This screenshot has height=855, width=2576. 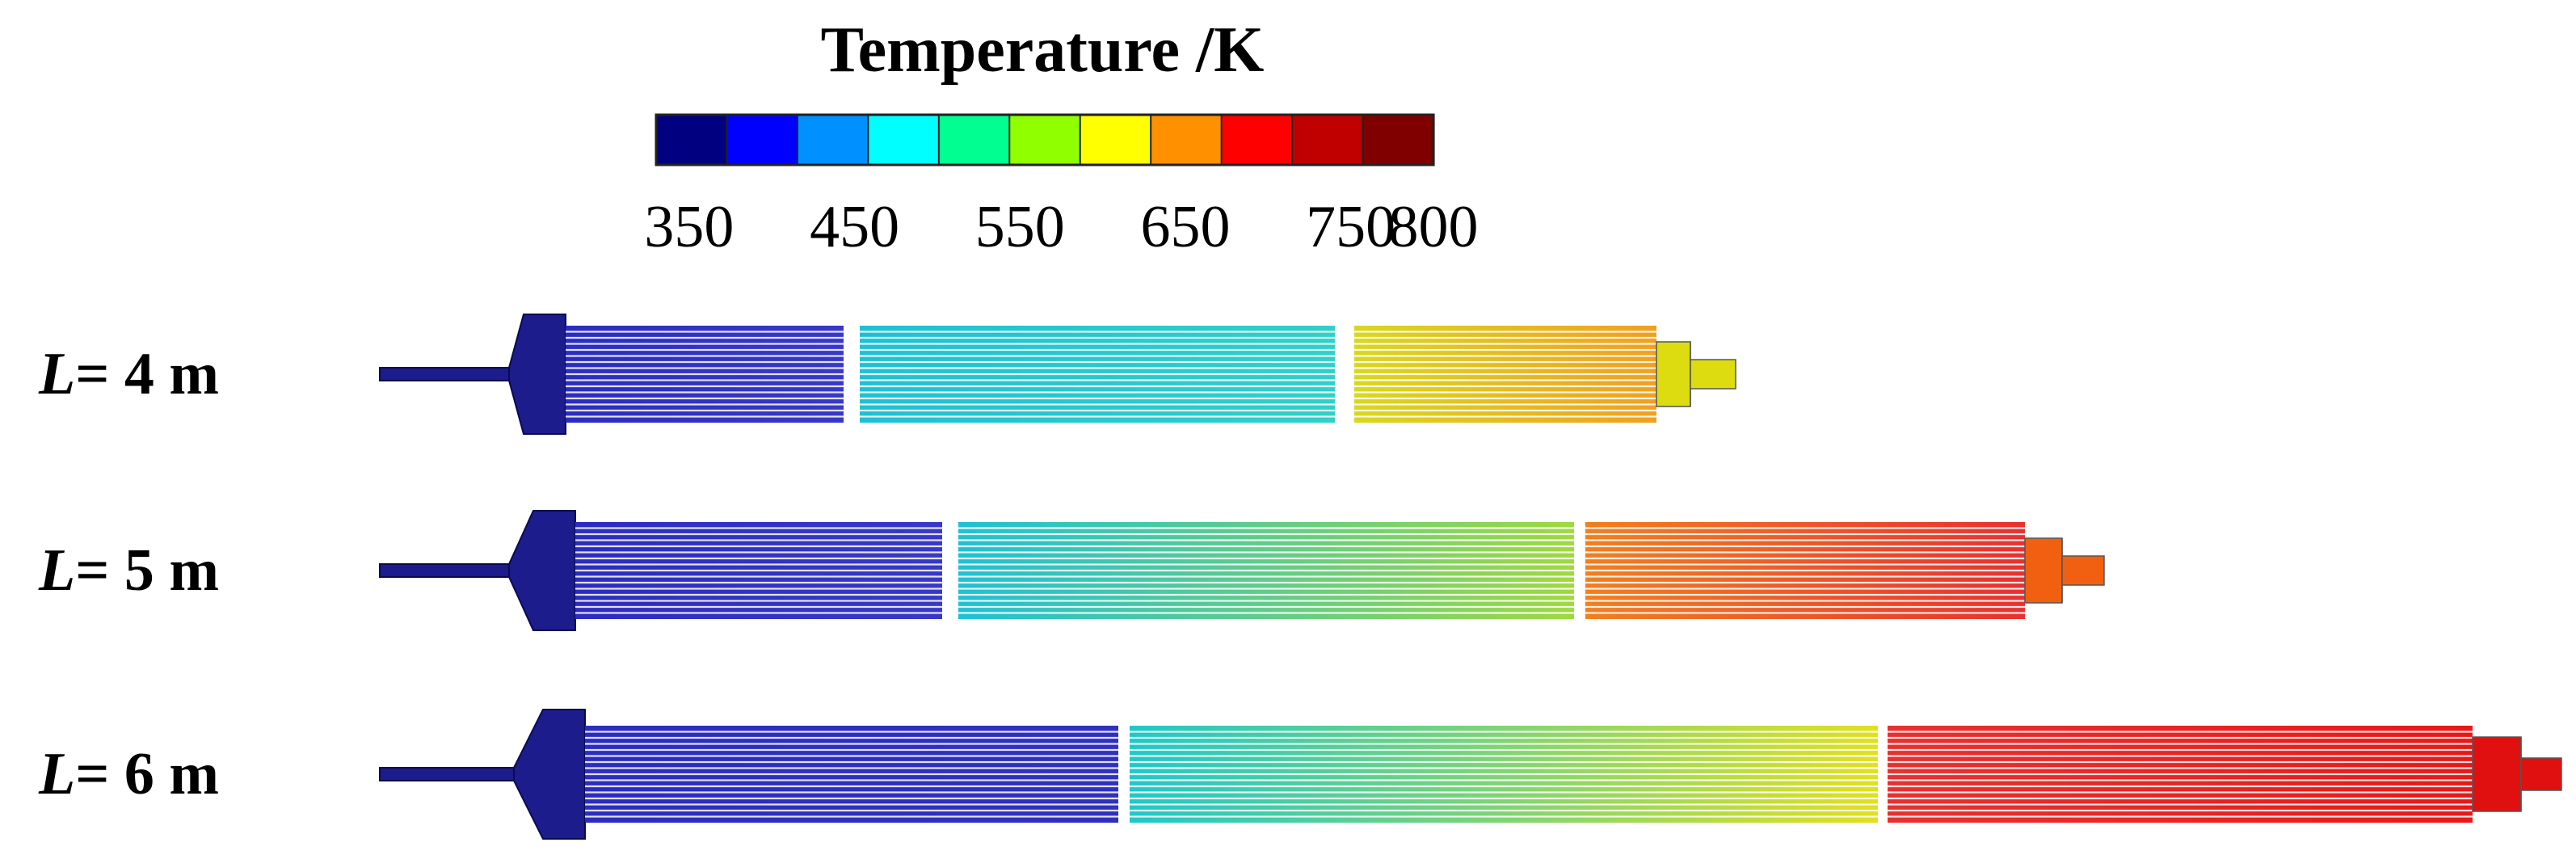 I want to click on colorbar-bands, so click(x=1045, y=140).